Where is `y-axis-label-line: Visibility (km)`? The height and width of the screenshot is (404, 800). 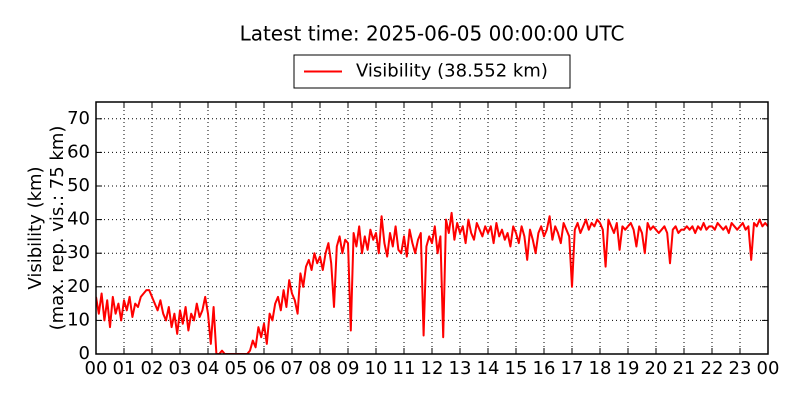
y-axis-label-line: Visibility (km) is located at coordinates (35, 227).